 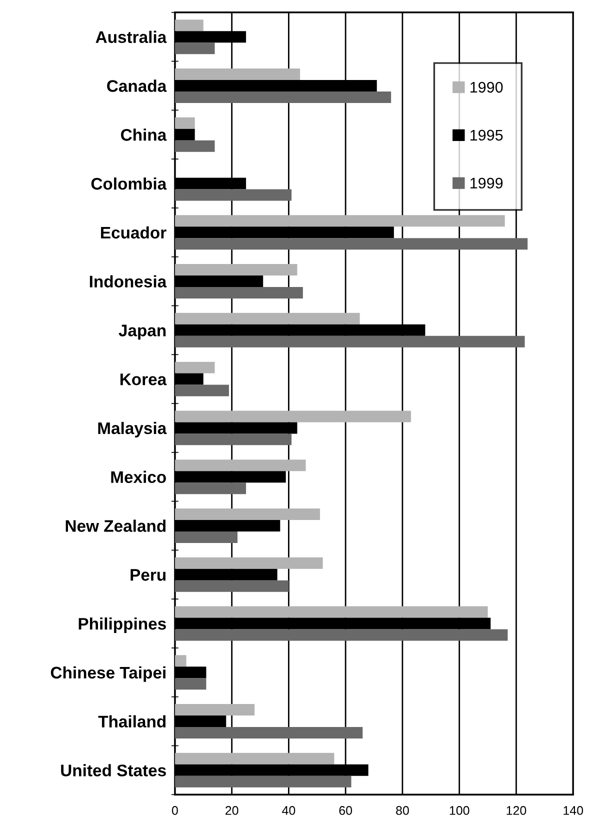 I want to click on y-tick-label: New Zealand, so click(x=116, y=526).